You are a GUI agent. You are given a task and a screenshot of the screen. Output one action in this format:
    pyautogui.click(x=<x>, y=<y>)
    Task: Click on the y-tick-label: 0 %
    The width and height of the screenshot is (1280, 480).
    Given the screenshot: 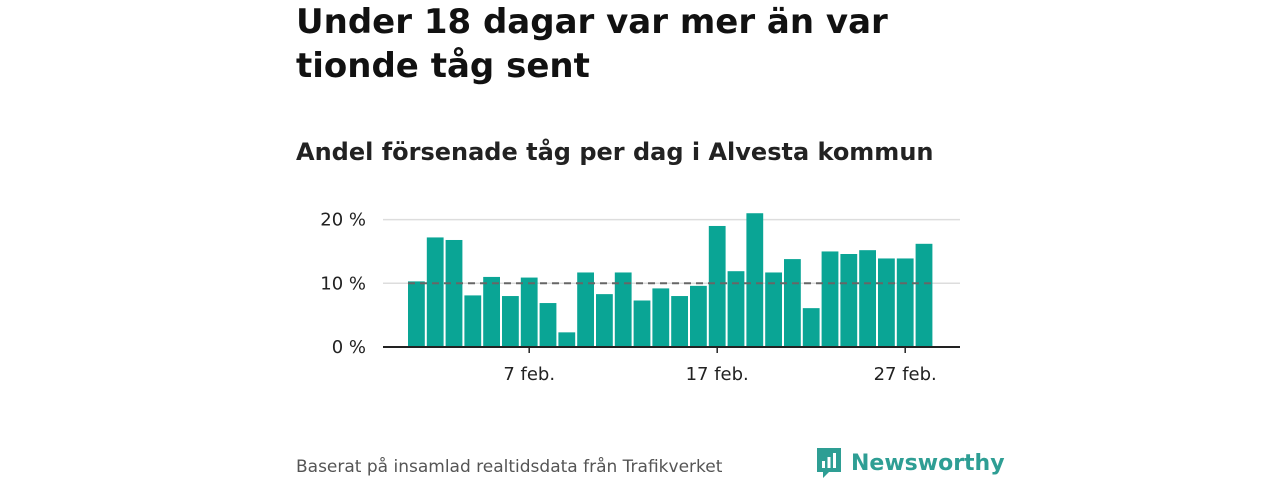 What is the action you would take?
    pyautogui.click(x=349, y=347)
    